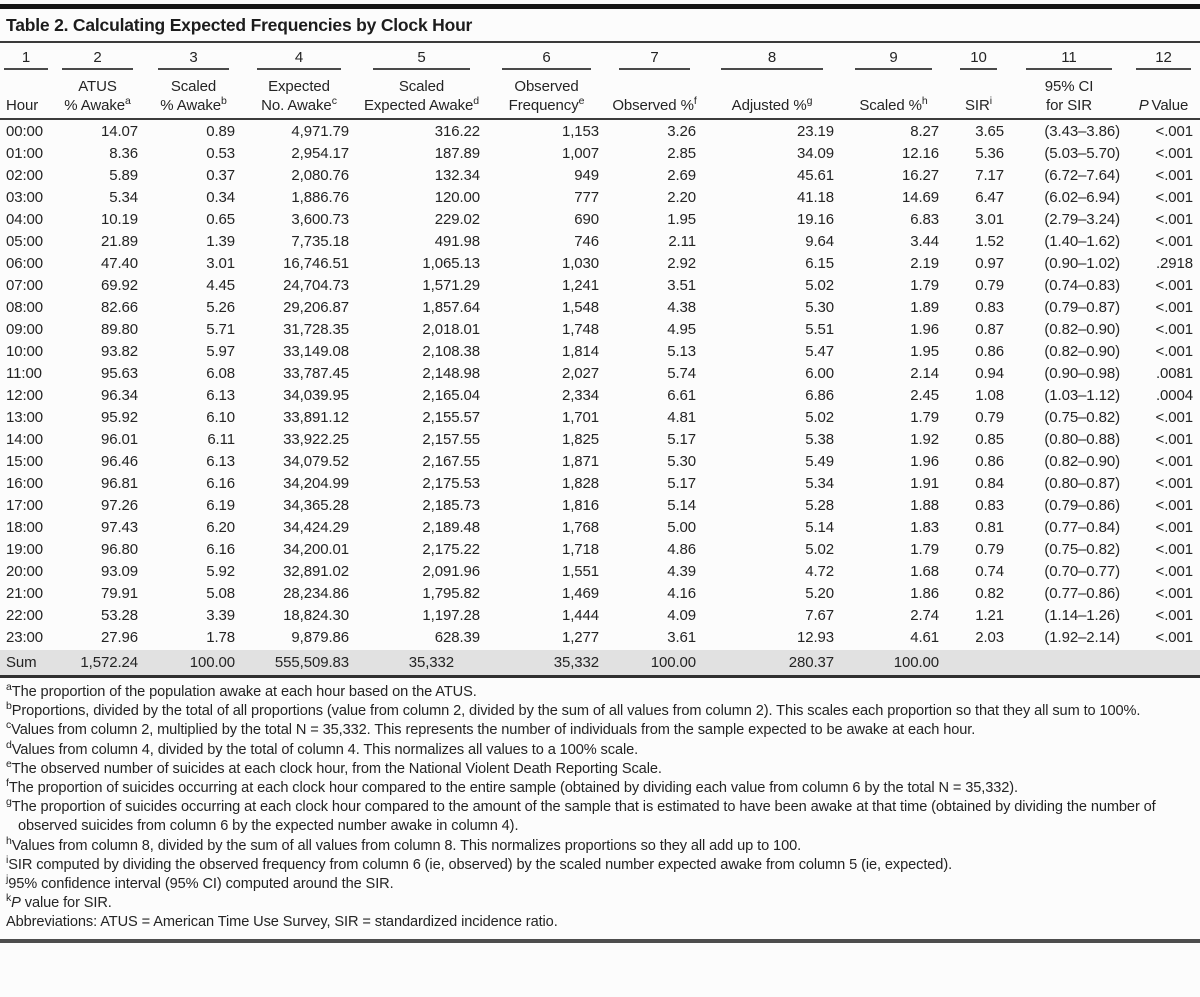 The image size is (1200, 997). What do you see at coordinates (220, 329) in the screenshot?
I see `cell-scaled-pct-awake: 5.71` at bounding box center [220, 329].